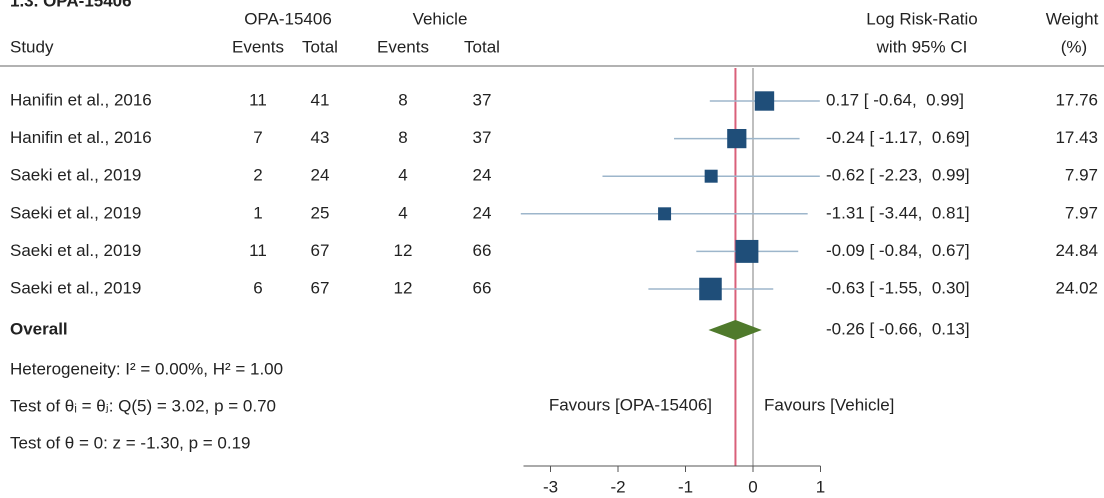 The image size is (1104, 498). Describe the element at coordinates (1076, 287) in the screenshot. I see `weight-label: 24.02` at that location.